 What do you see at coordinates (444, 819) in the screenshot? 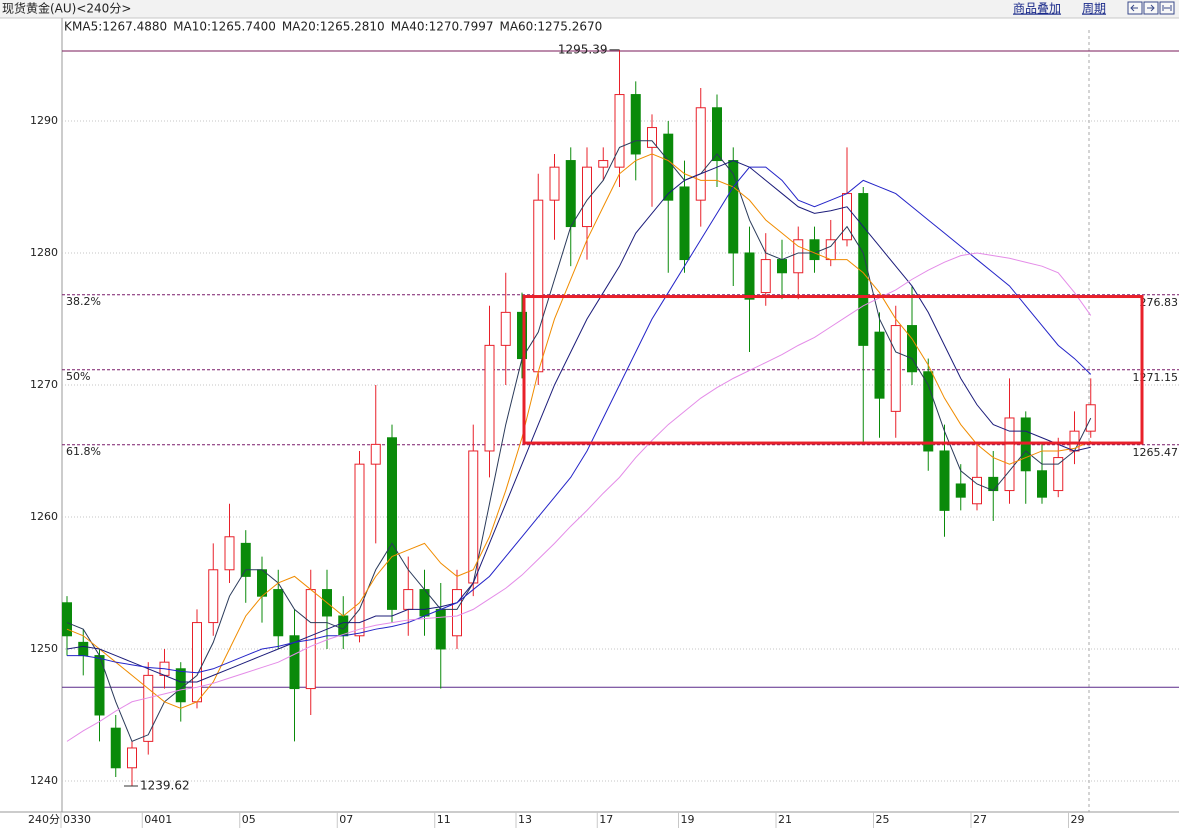
I see `x-tick-label: 11` at bounding box center [444, 819].